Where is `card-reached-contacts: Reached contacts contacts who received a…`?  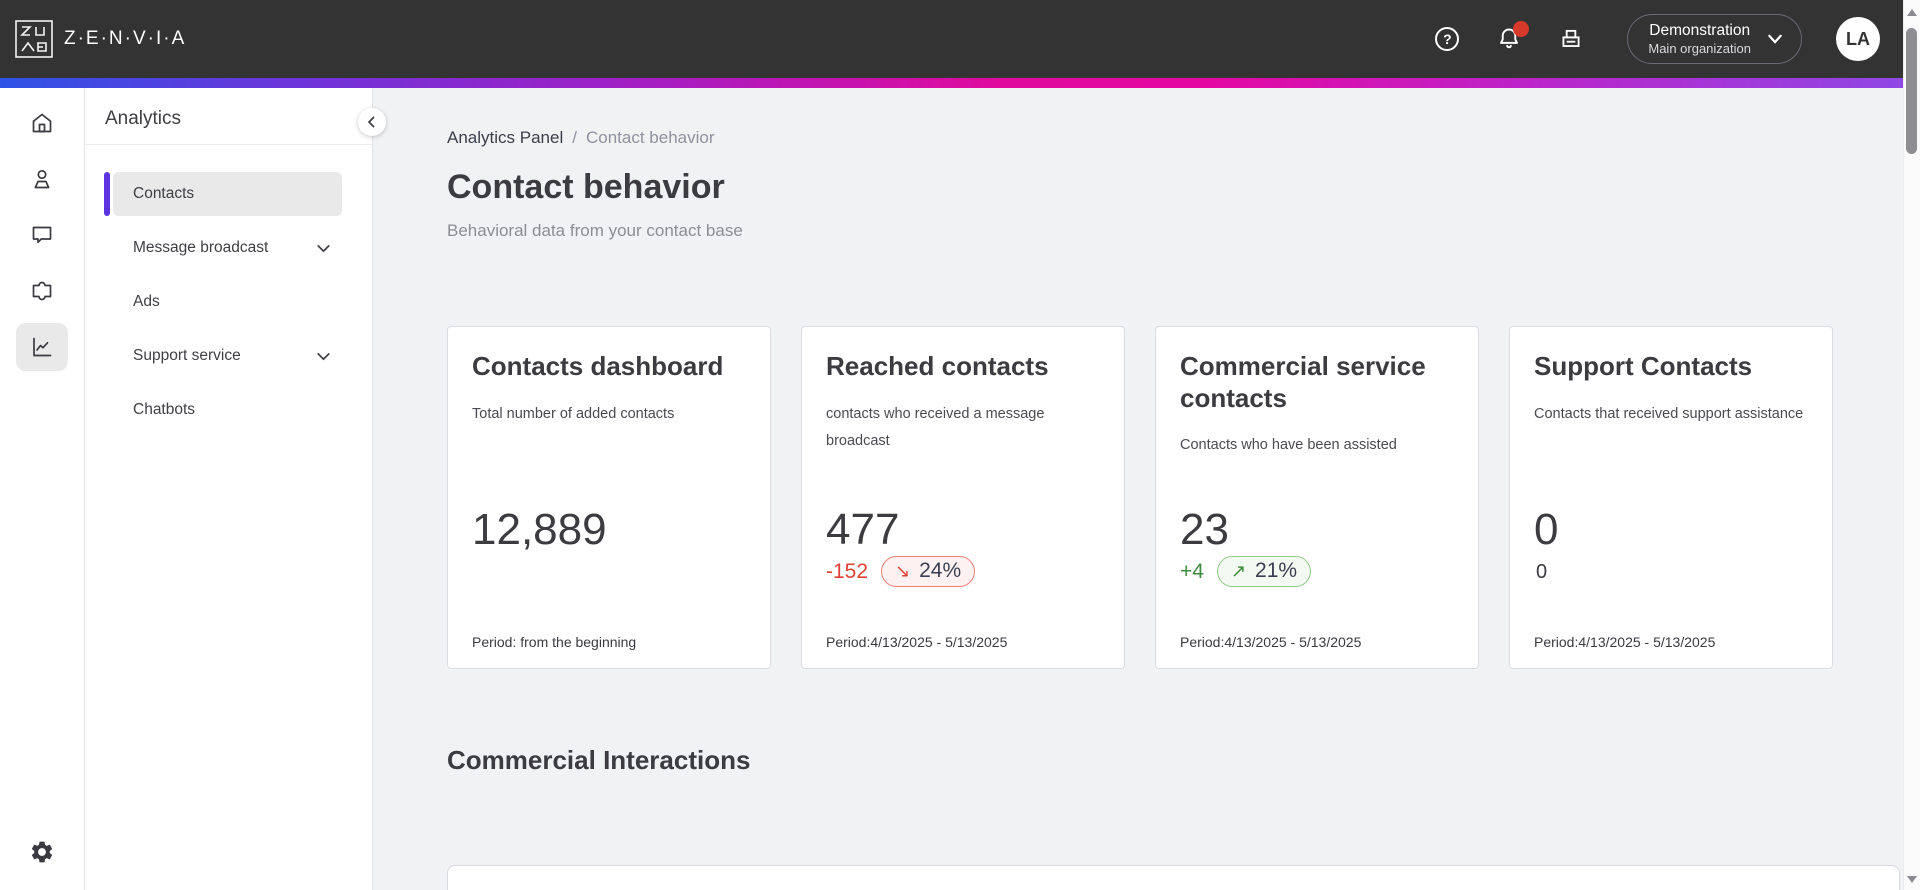
card-reached-contacts: Reached contacts contacts who received a… is located at coordinates (963, 497).